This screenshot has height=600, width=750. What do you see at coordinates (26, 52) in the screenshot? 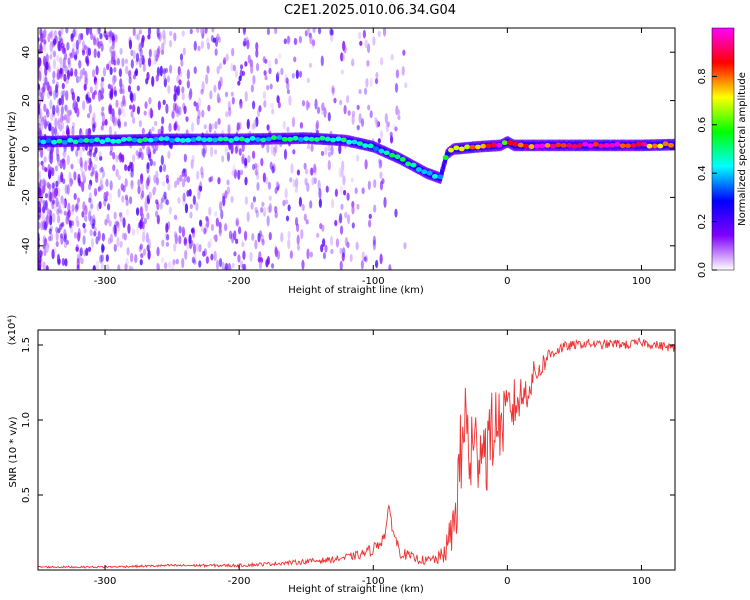
I see `y-tick-label: 40` at bounding box center [26, 52].